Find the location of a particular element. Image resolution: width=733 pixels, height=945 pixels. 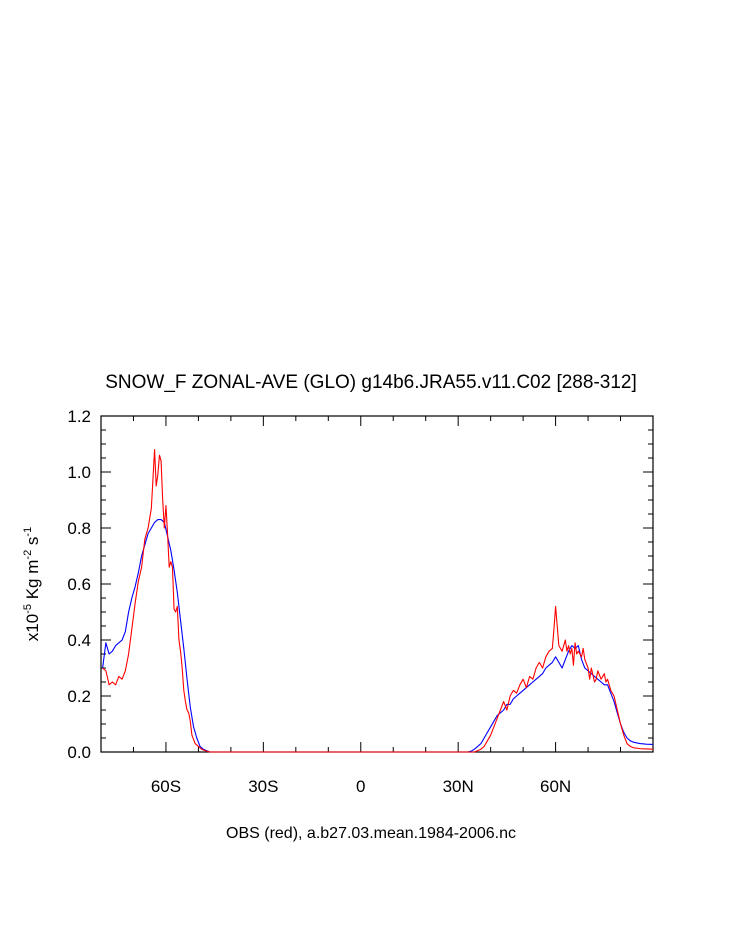

y-tick-label: 0.2 is located at coordinates (79, 696).